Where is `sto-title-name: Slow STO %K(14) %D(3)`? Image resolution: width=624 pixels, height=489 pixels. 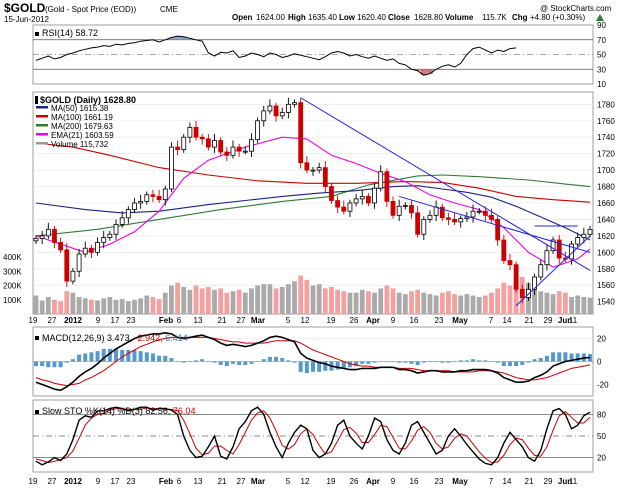 sto-title-name: Slow STO %K(14) %D(3) is located at coordinates (92, 411).